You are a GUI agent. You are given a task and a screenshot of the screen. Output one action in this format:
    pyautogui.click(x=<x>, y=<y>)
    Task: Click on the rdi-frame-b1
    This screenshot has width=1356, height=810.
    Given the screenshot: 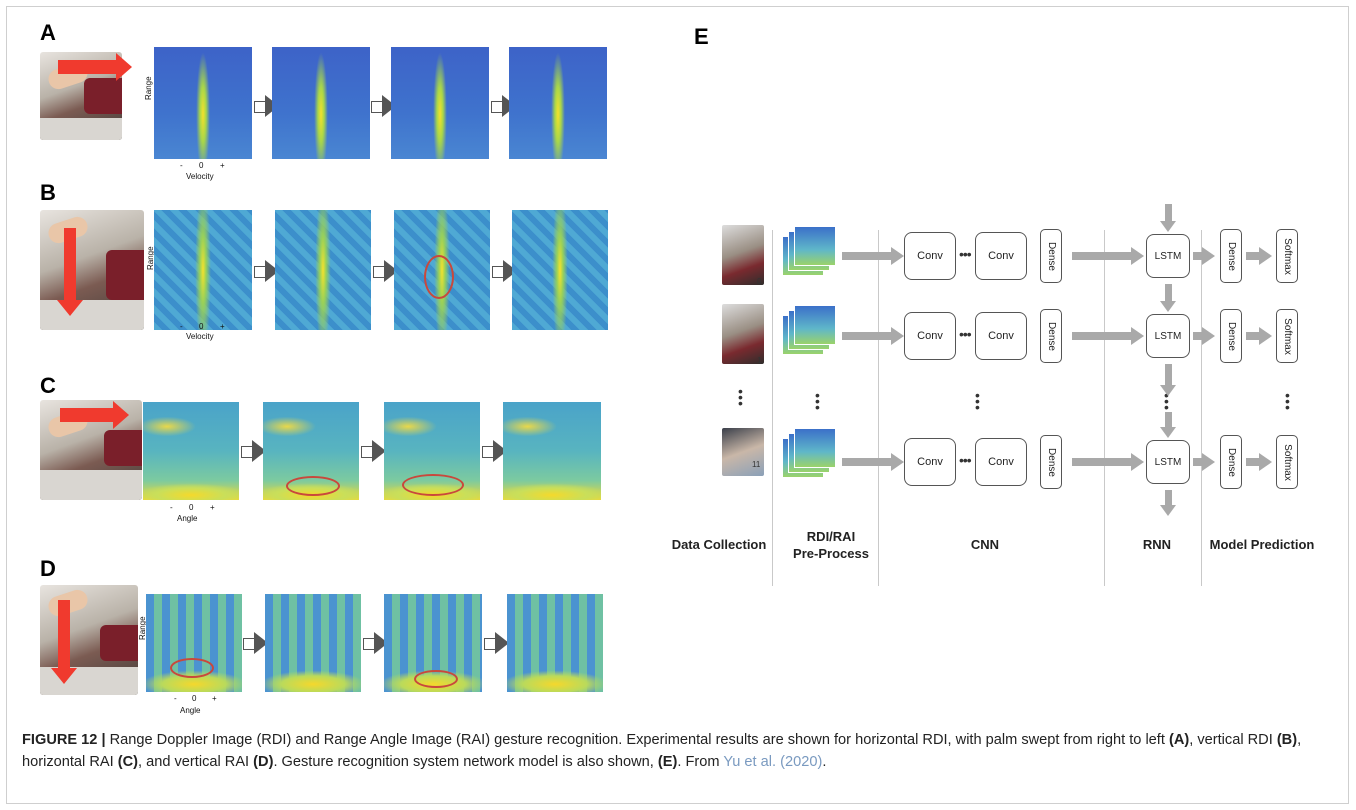 What is the action you would take?
    pyautogui.click(x=203, y=270)
    